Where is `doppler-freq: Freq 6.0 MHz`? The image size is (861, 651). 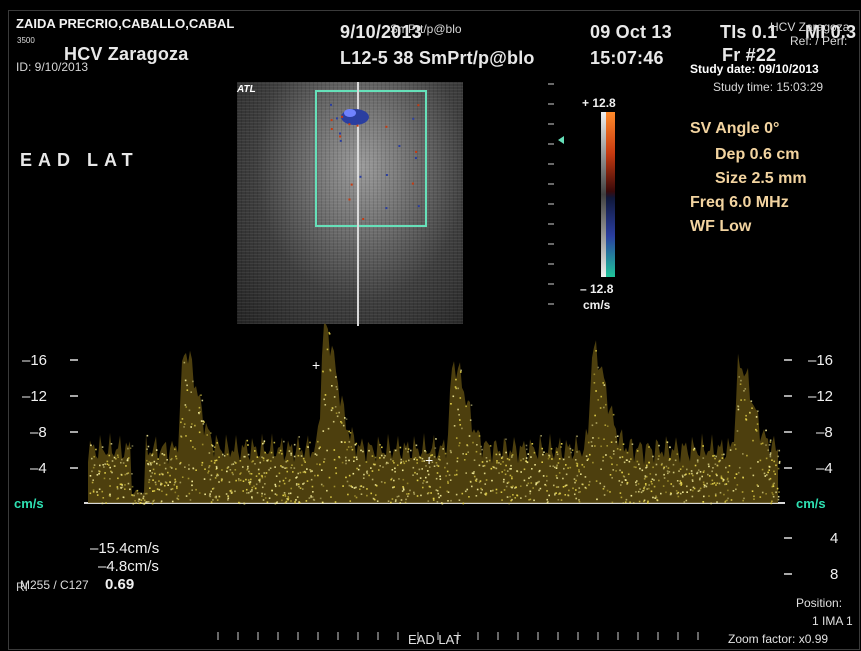
doppler-freq: Freq 6.0 MHz is located at coordinates (739, 202).